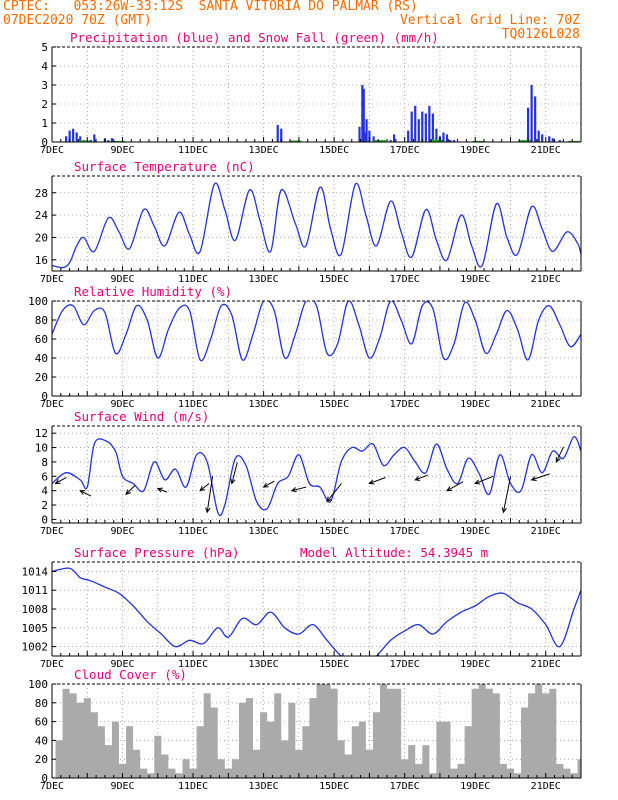 This screenshot has height=800, width=618. I want to click on y-tick-label: 5, so click(44, 47).